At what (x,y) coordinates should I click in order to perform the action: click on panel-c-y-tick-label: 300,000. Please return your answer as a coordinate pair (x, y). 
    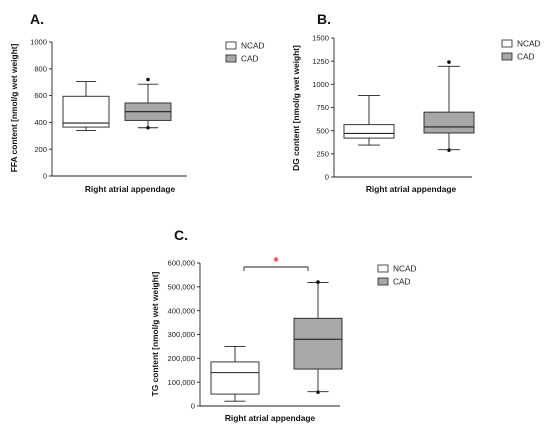
    Looking at the image, I should click on (181, 334).